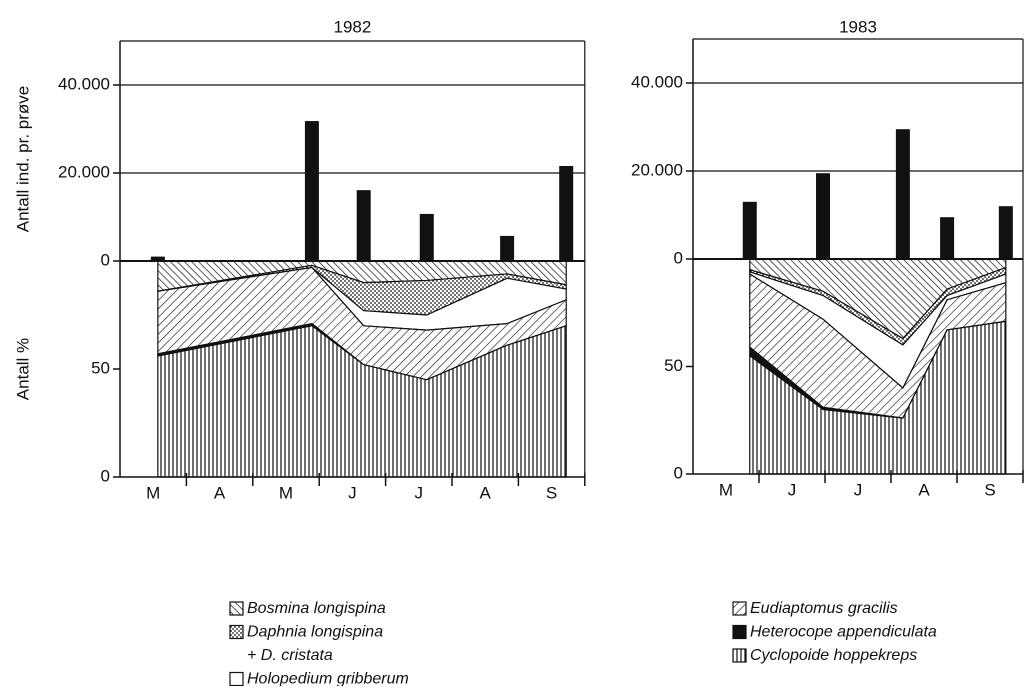  Describe the element at coordinates (833, 655) in the screenshot. I see `legend-label: Cyclopoide hoppekreps` at that location.